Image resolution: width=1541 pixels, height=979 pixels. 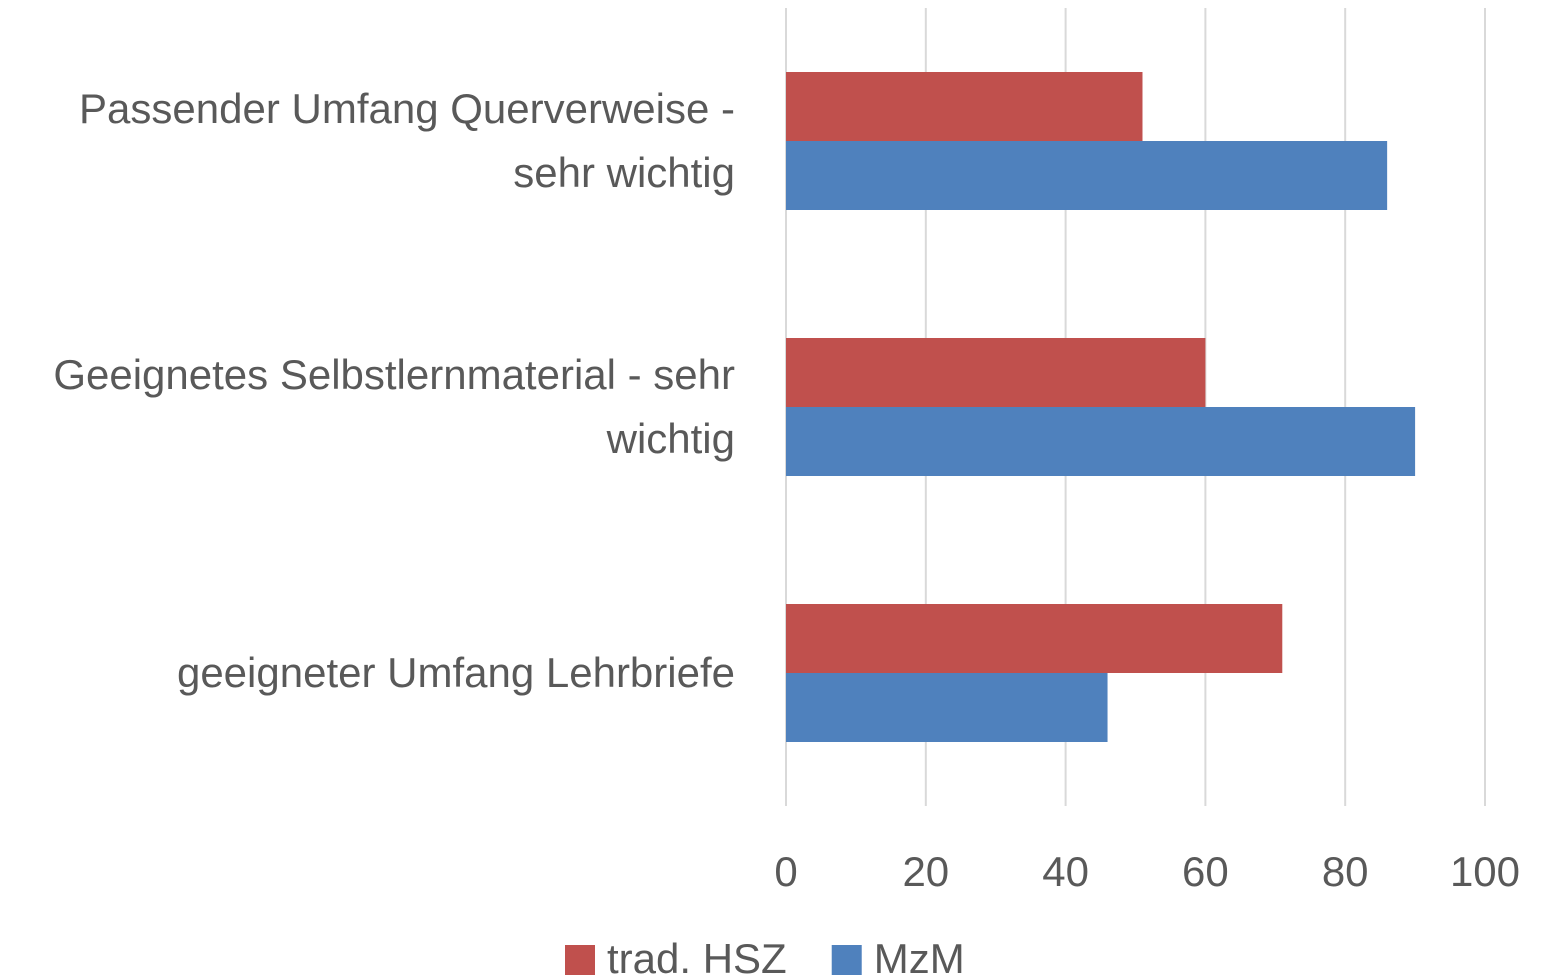 I want to click on legend-label: MzM, so click(x=919, y=957).